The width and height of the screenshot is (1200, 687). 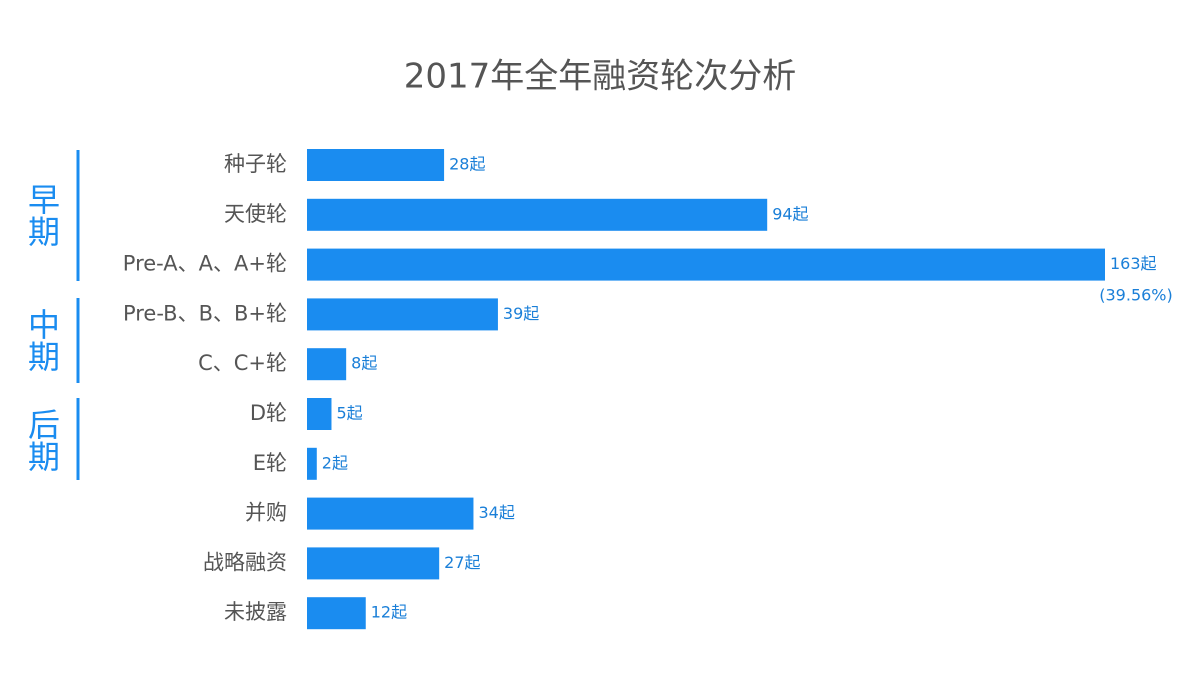 I want to click on category-label: C、C+轮, so click(x=242, y=363).